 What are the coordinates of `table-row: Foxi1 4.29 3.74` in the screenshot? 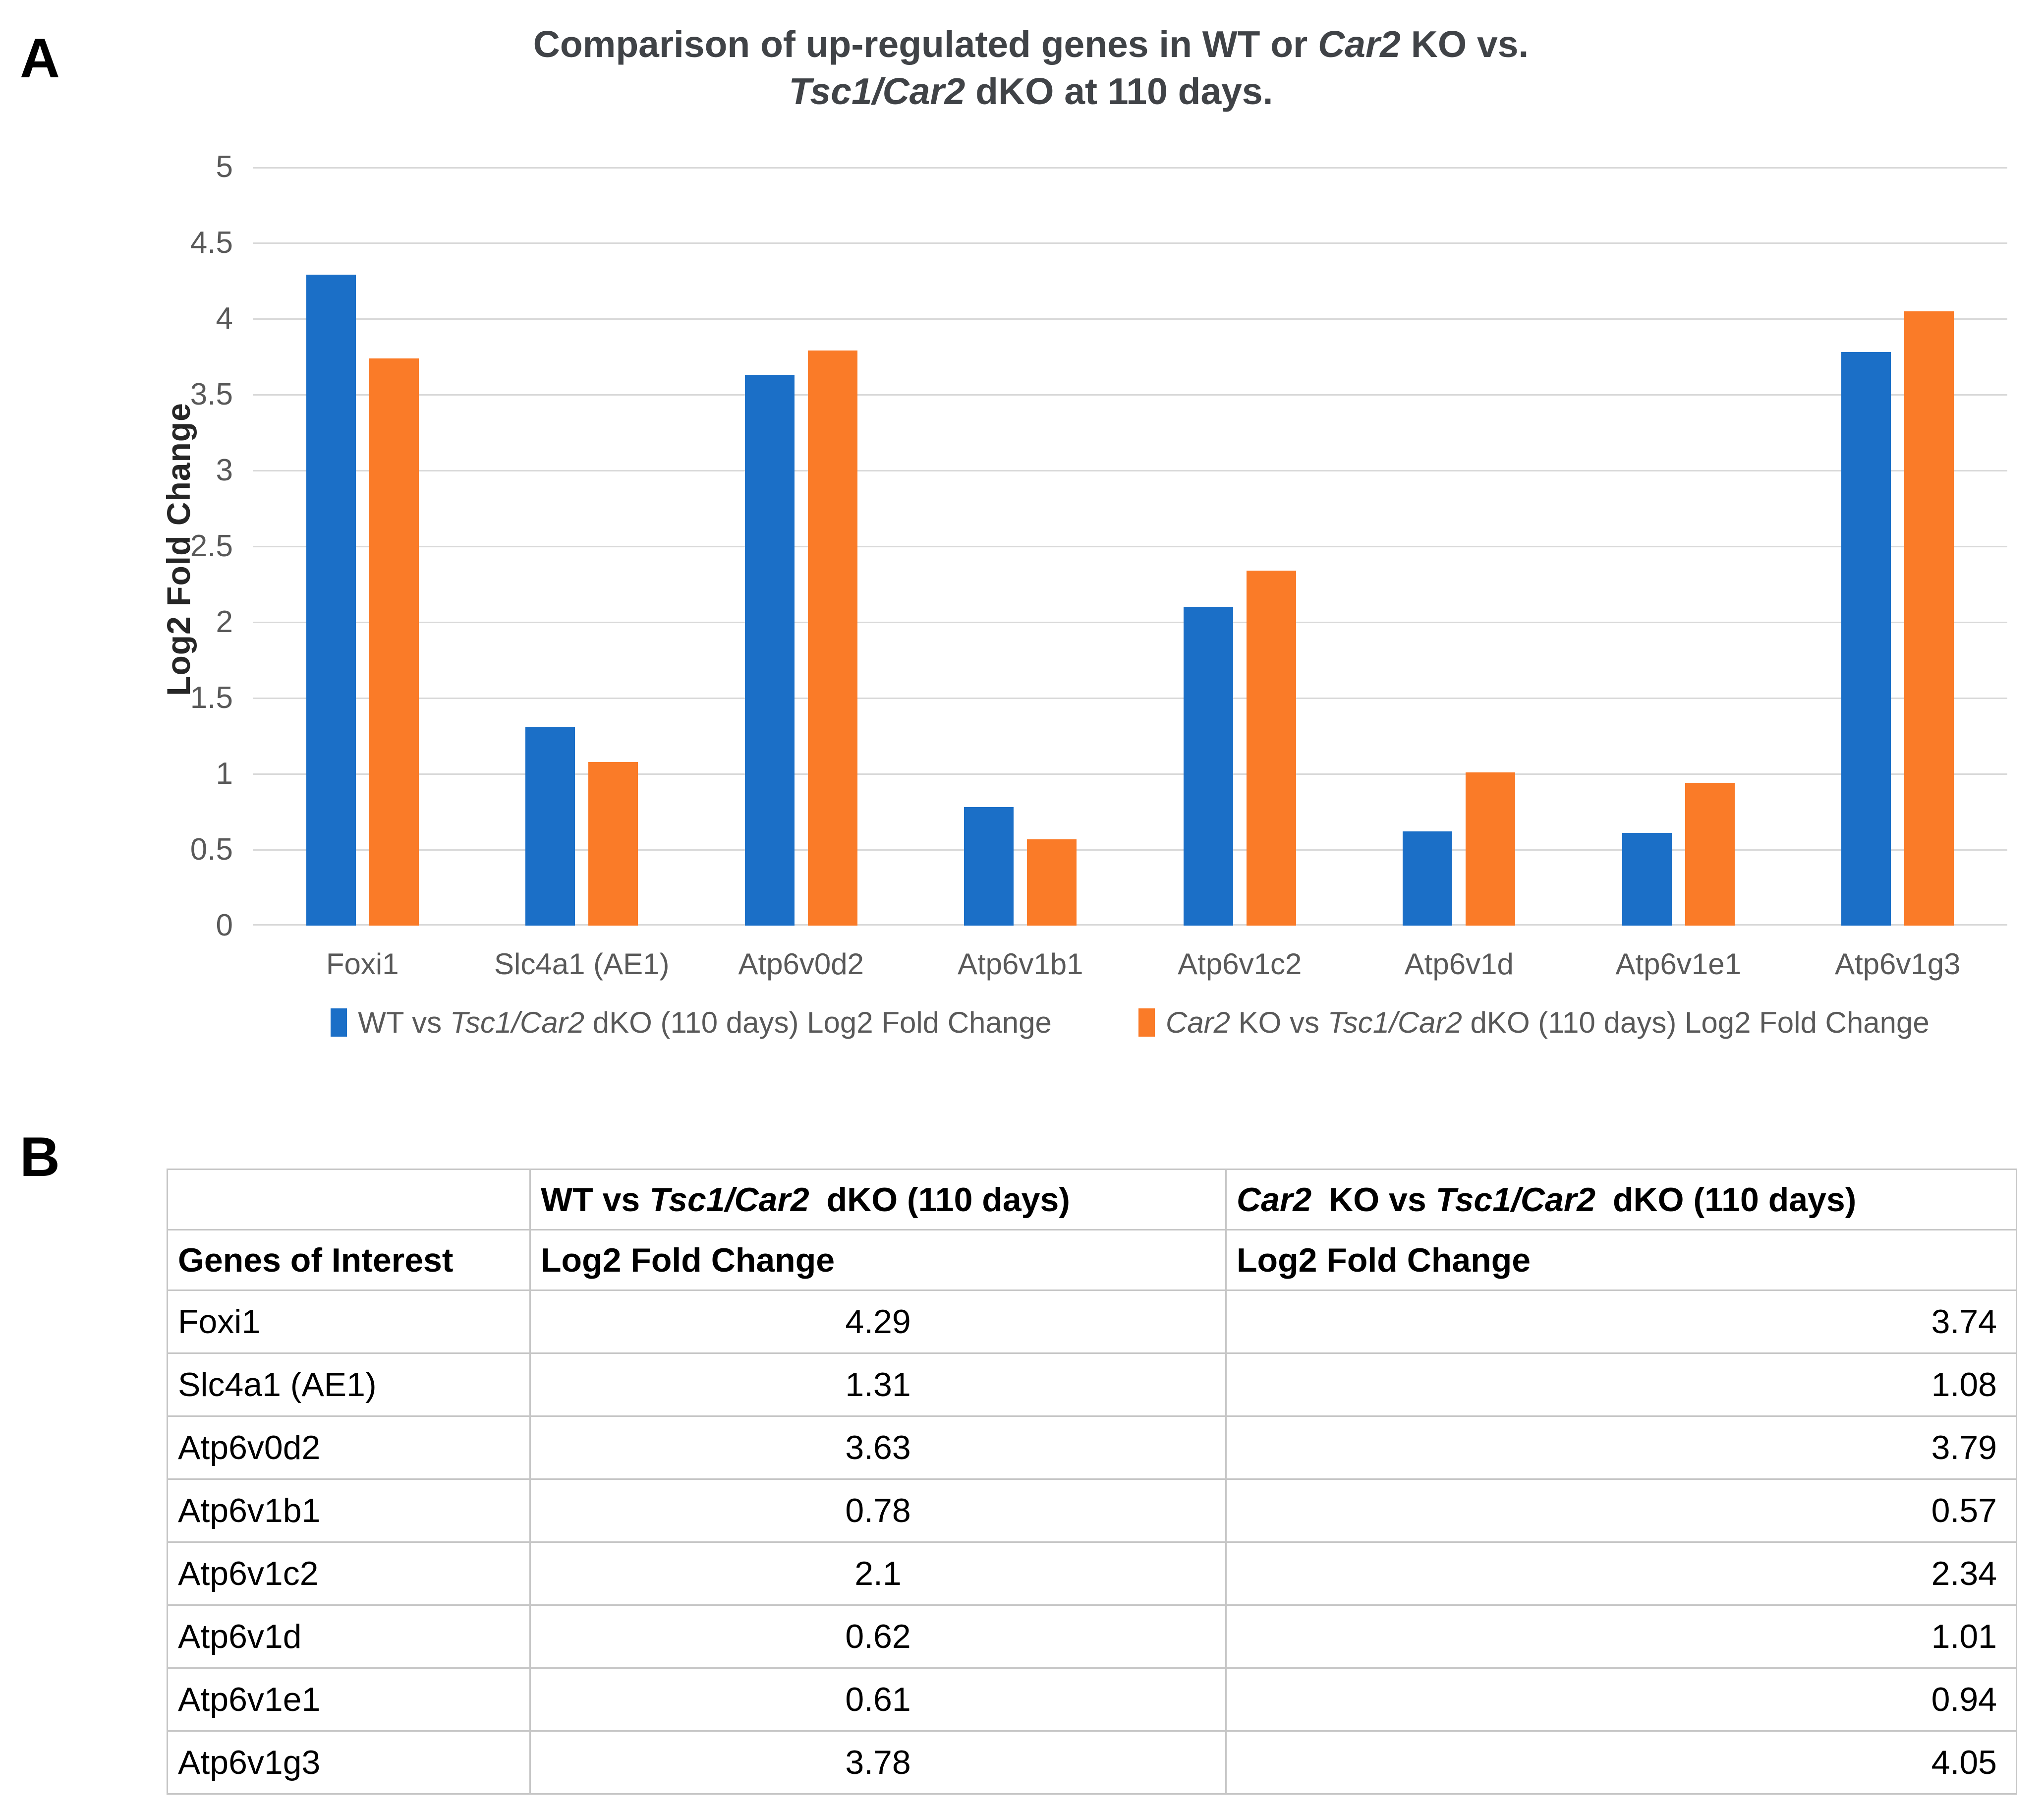 It's located at (1092, 1321).